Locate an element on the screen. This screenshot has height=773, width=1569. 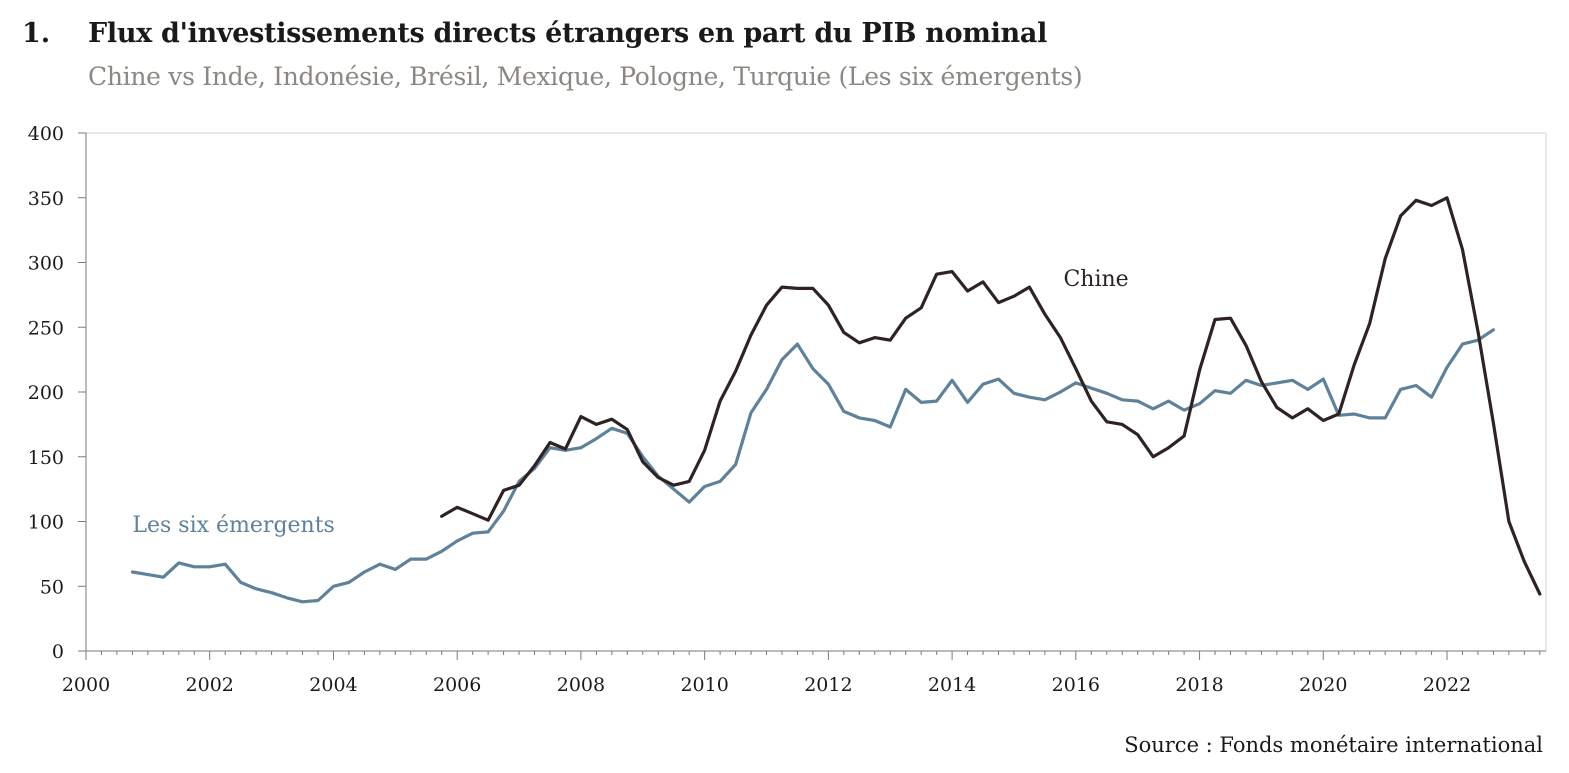
x-tick-label: 2014 is located at coordinates (952, 685).